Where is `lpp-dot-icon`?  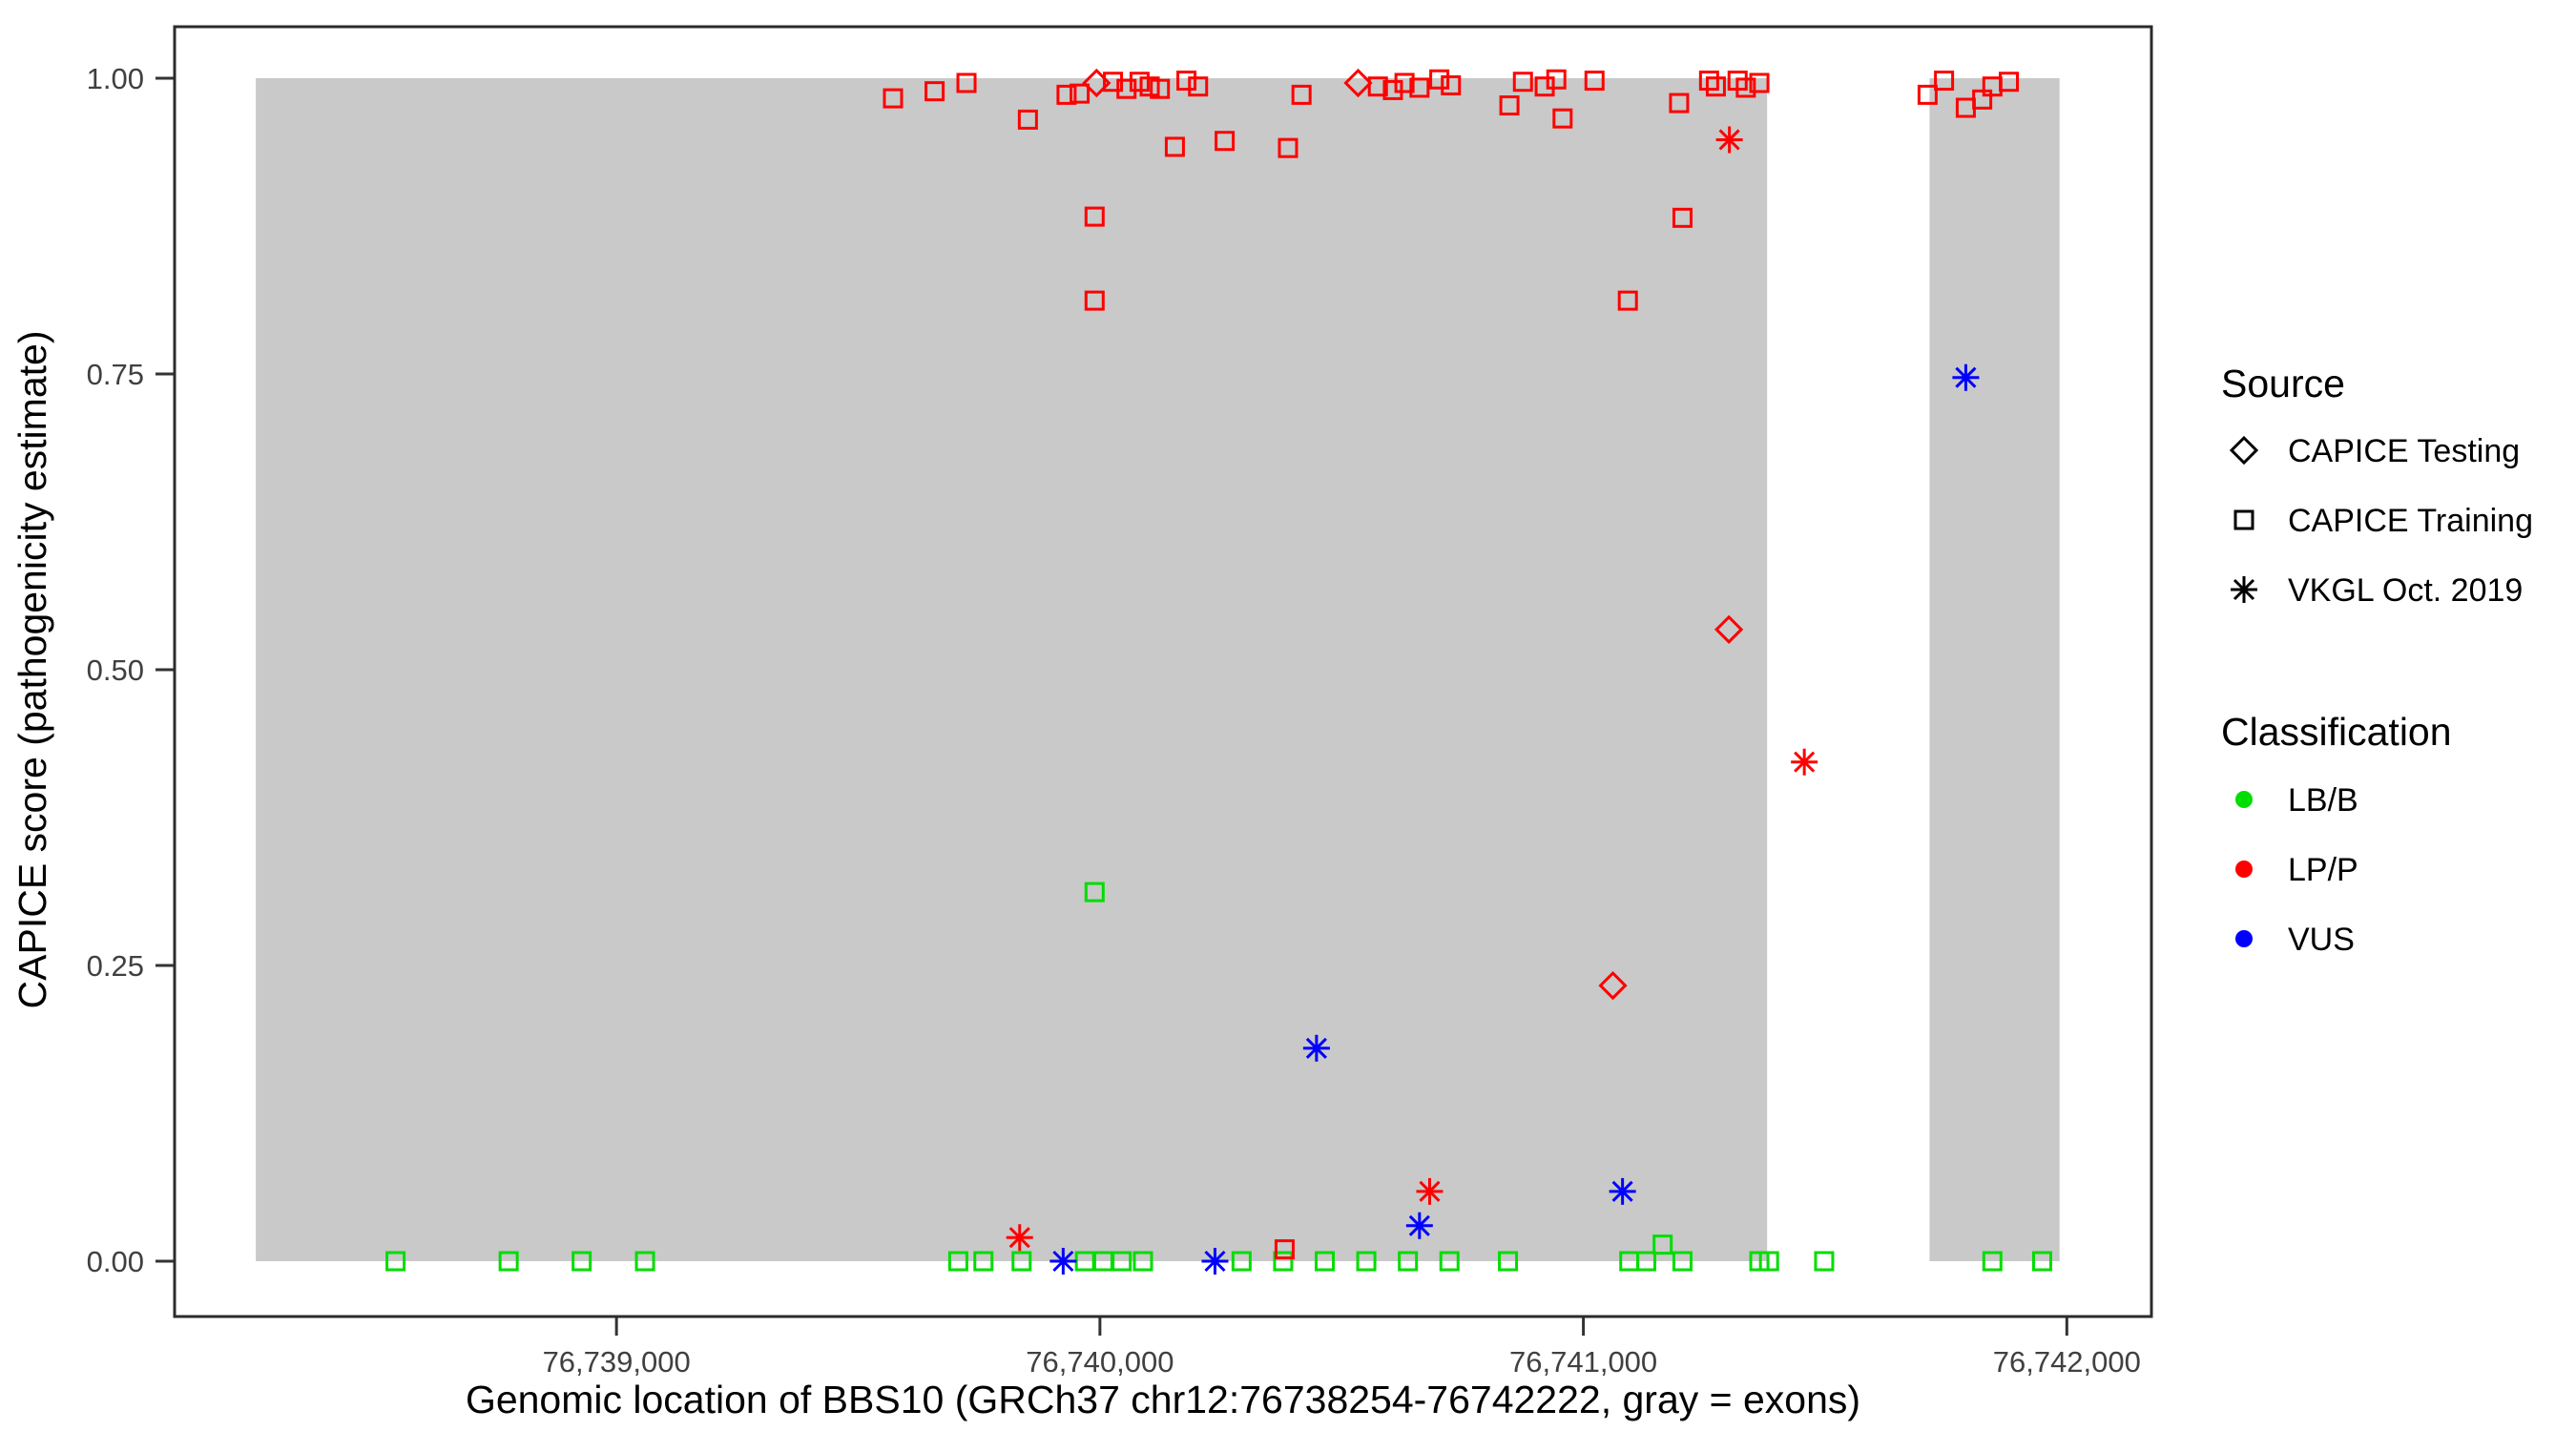 lpp-dot-icon is located at coordinates (2244, 869).